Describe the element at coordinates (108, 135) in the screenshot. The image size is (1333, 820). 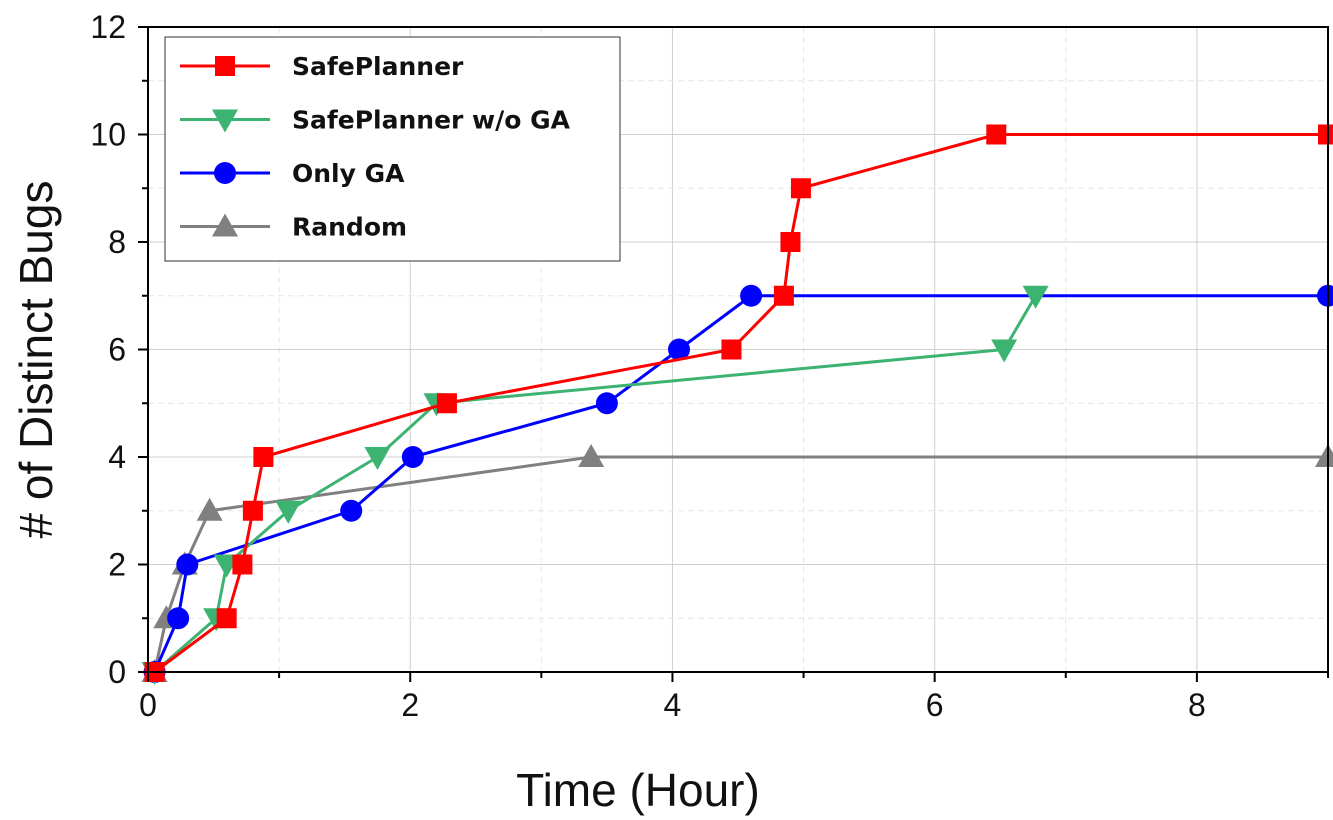
I see `y-tick-label: 10` at that location.